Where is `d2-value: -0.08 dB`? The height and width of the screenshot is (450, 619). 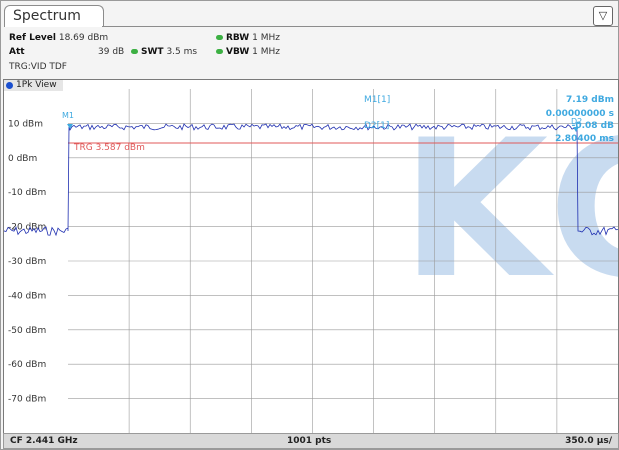
d2-value: -0.08 dB is located at coordinates (593, 126).